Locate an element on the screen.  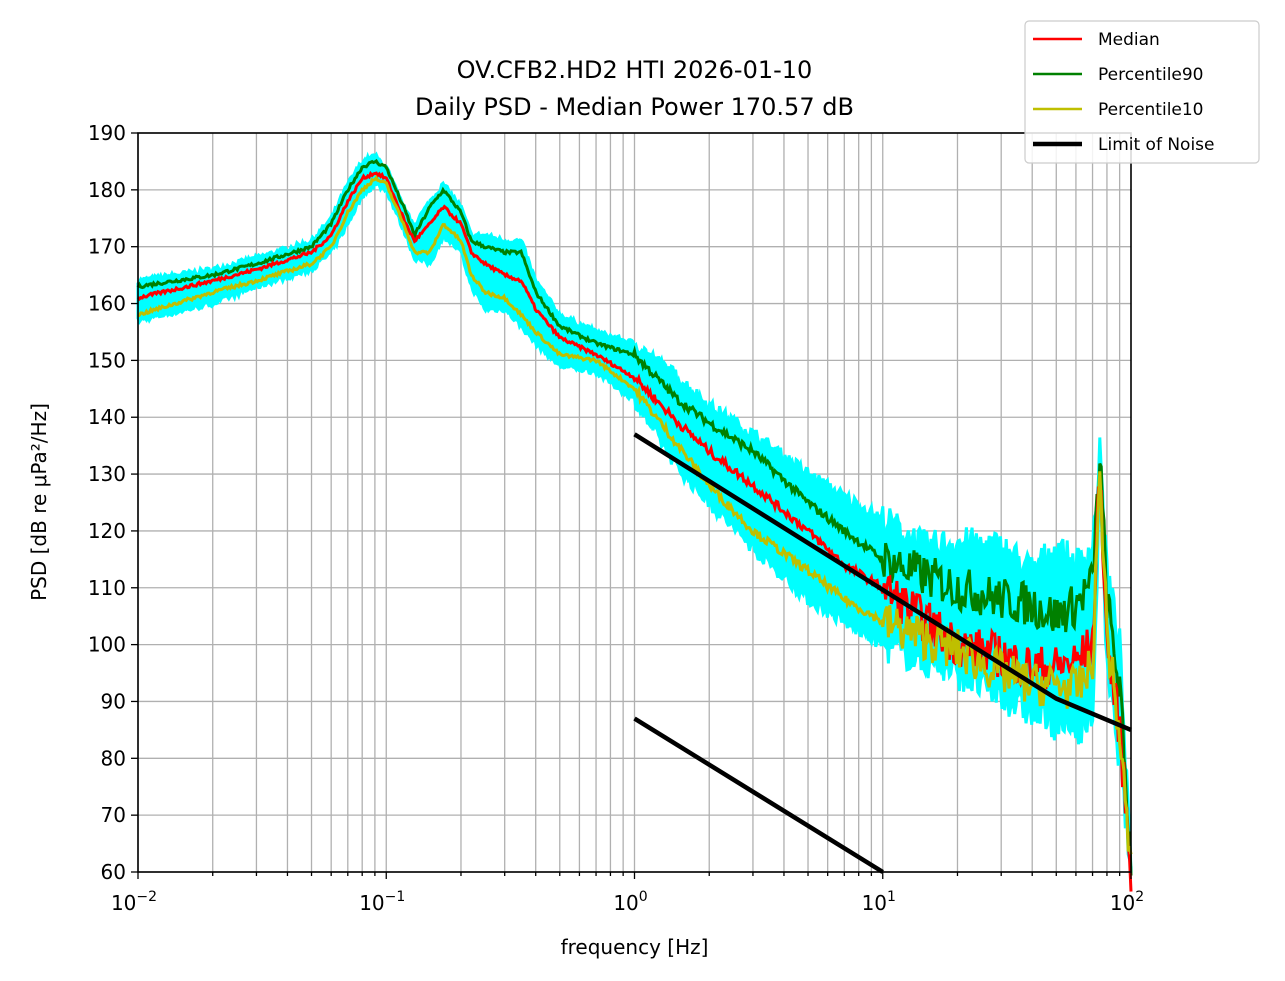
y-tick-label: 130 is located at coordinates (107, 474).